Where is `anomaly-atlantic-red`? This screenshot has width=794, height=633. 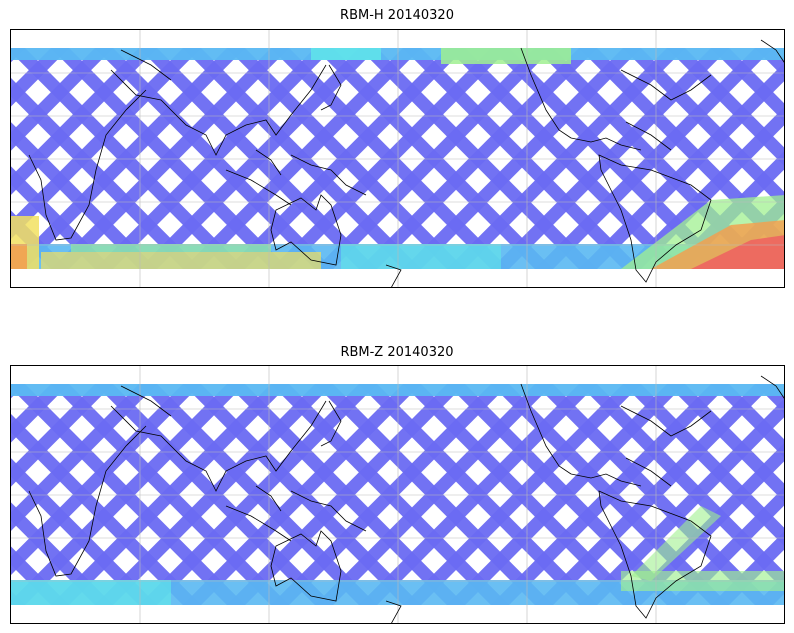 anomaly-atlantic-red is located at coordinates (737, 252).